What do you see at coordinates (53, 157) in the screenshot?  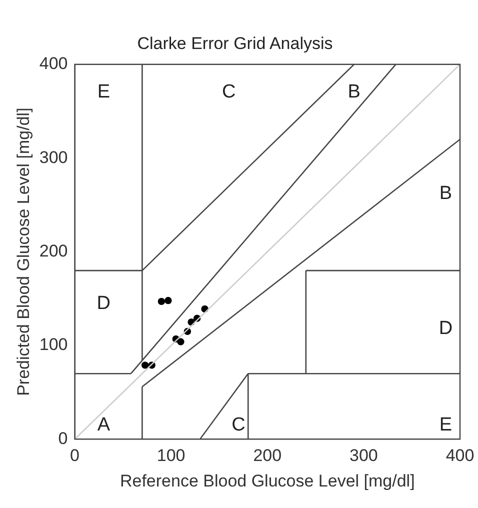 I see `y-tick-label: 300` at bounding box center [53, 157].